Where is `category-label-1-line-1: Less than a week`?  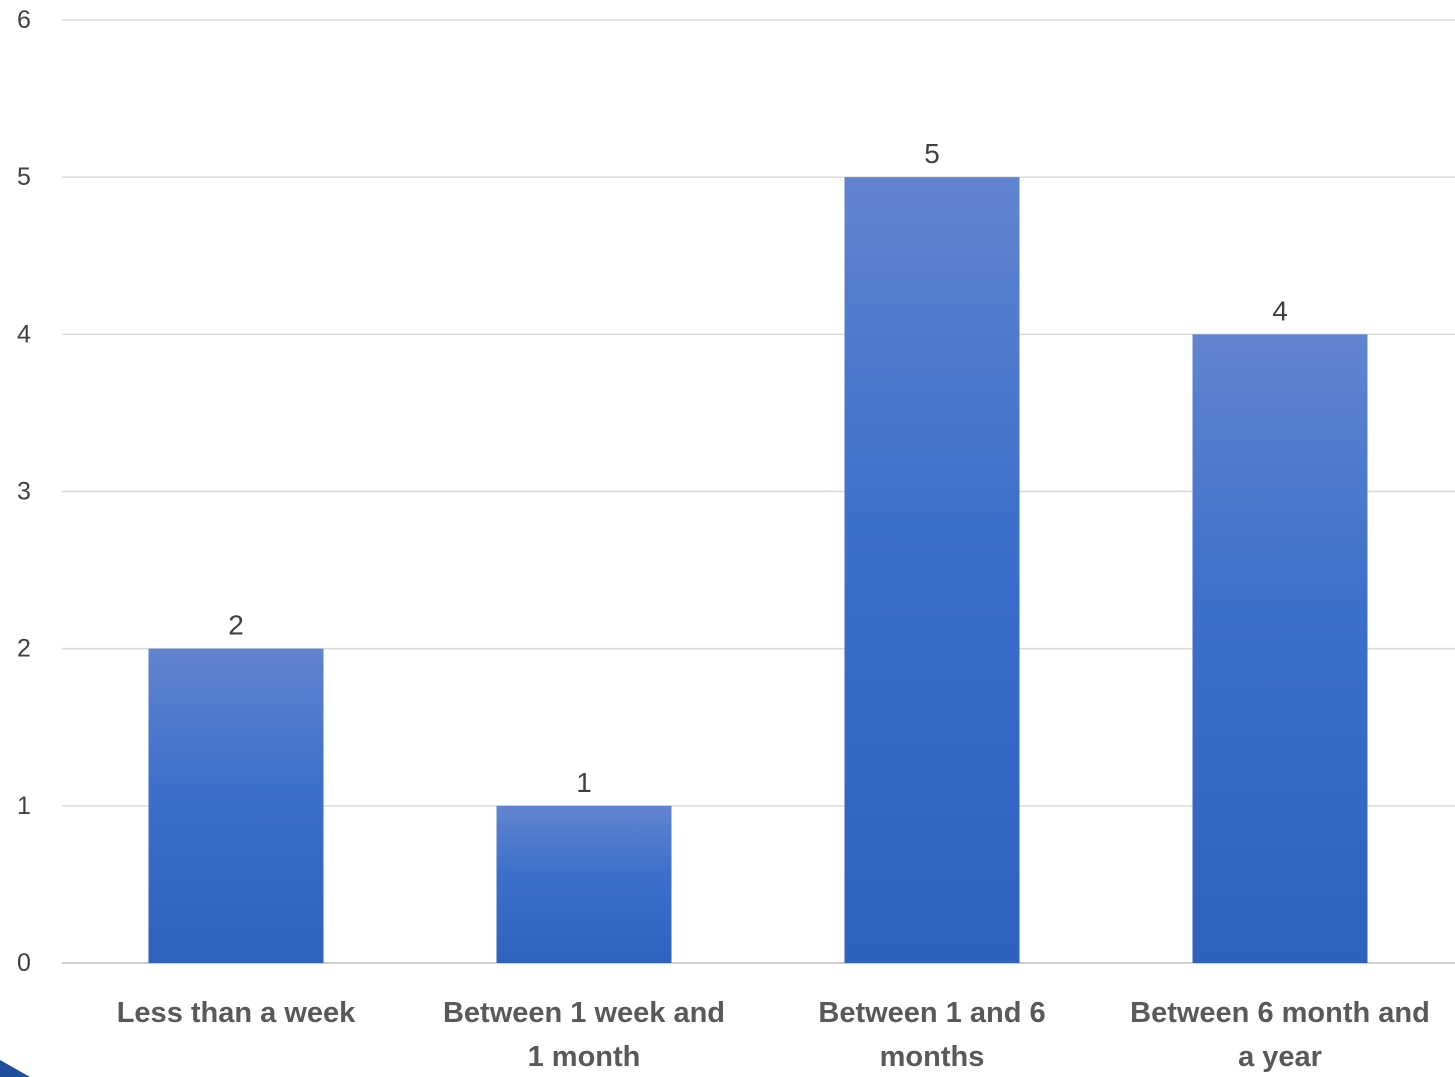
category-label-1-line-1: Less than a week is located at coordinates (236, 1013).